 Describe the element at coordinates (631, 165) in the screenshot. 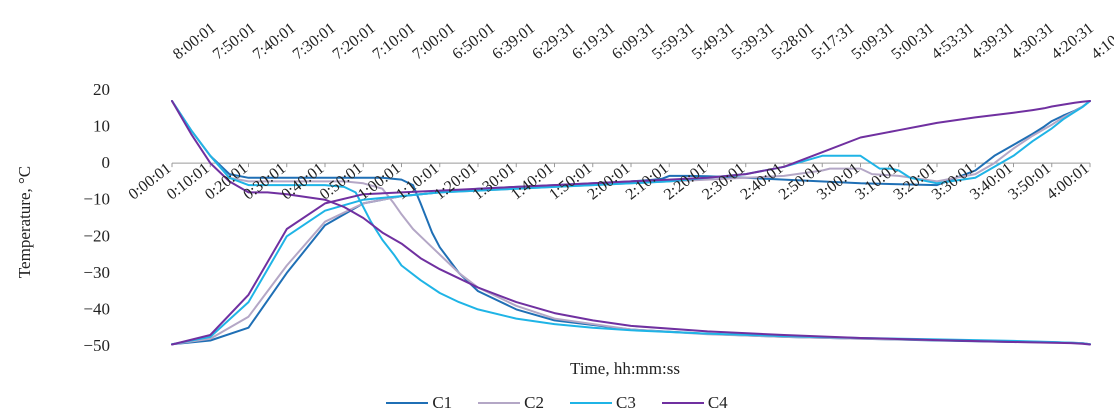

I see `x-axis-line` at that location.